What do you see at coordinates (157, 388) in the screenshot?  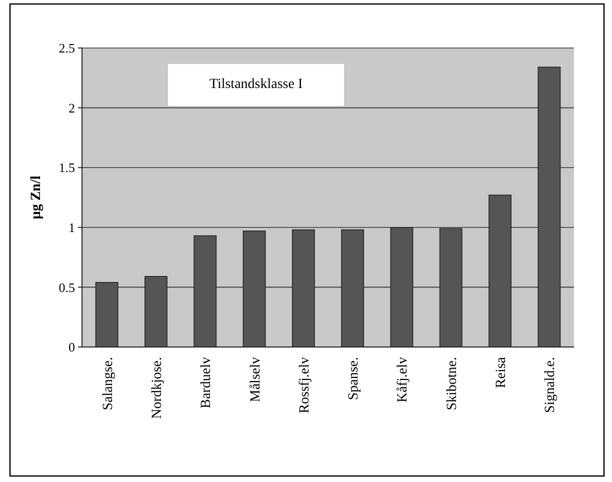 I see `x-tick-label: Nordkjose.` at bounding box center [157, 388].